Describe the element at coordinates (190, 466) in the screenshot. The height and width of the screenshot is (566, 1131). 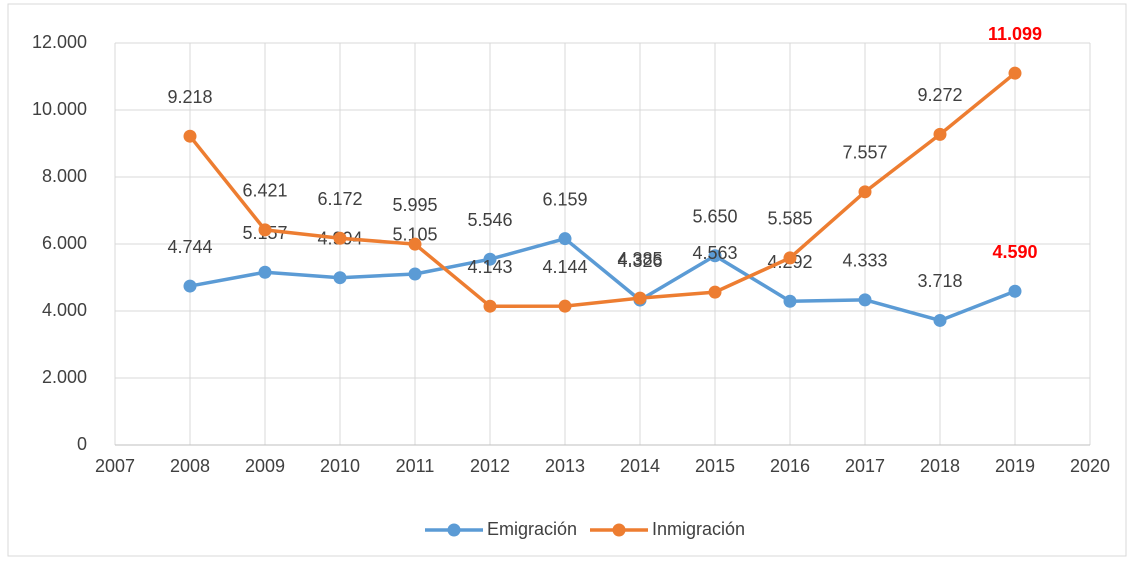
I see `x-tick-label: 2008` at that location.